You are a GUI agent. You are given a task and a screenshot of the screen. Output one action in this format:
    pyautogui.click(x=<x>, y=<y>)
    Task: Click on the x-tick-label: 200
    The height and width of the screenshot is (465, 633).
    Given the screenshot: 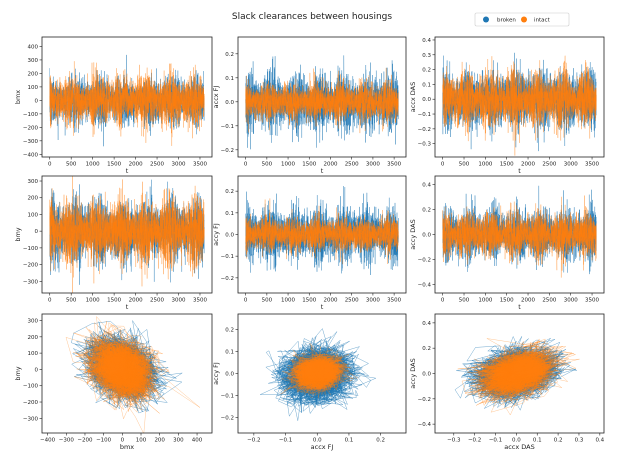 What is the action you would take?
    pyautogui.click(x=159, y=441)
    